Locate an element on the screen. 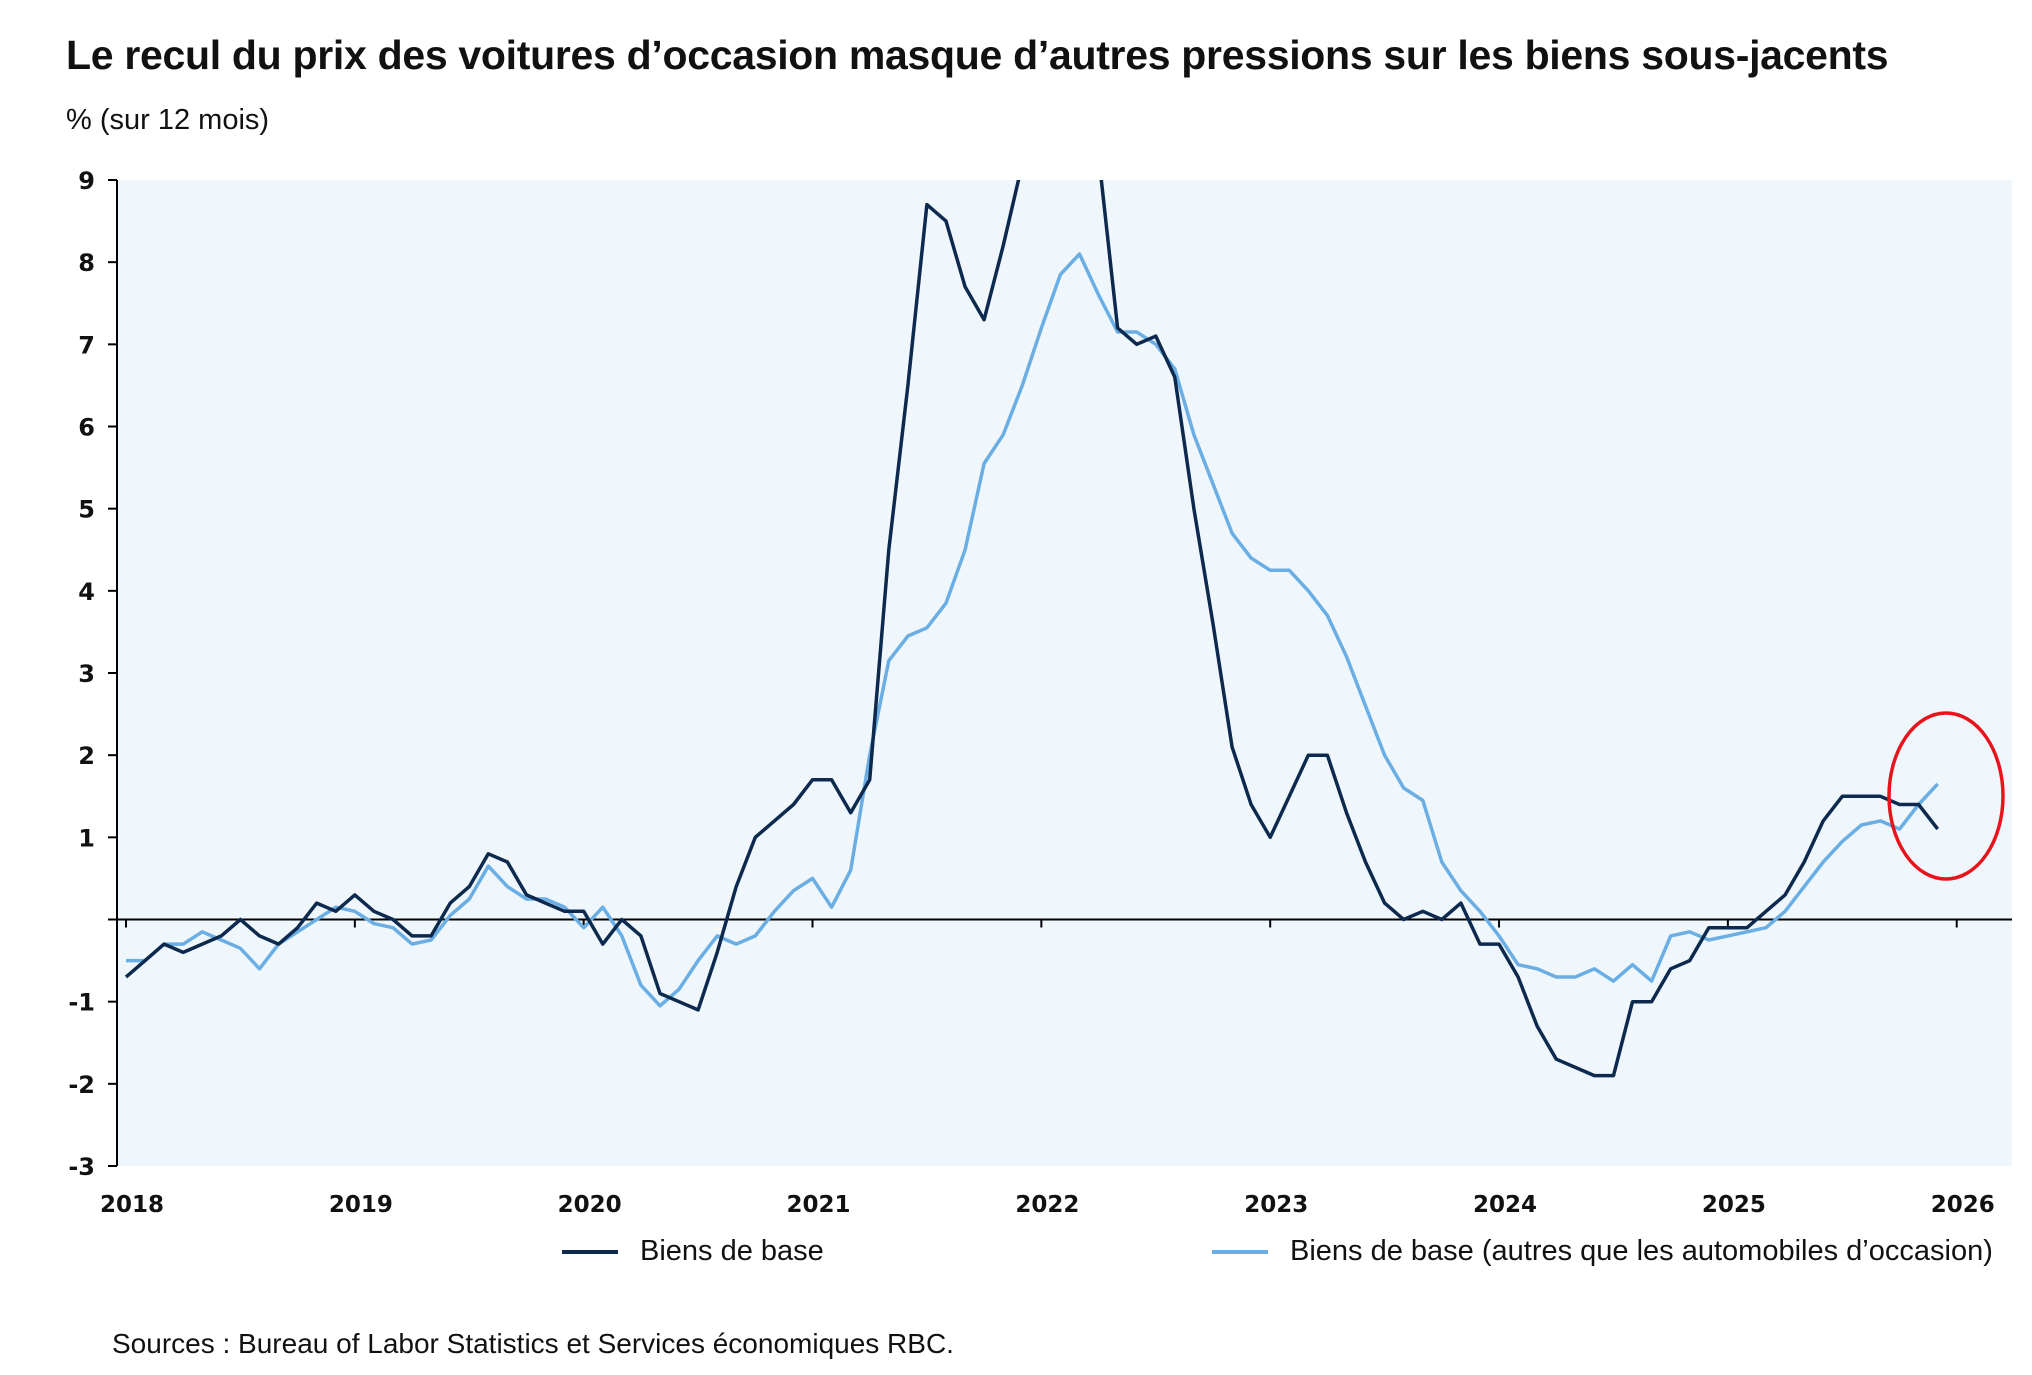 The width and height of the screenshot is (2032, 1375). legend-swatch-dark is located at coordinates (590, 1251).